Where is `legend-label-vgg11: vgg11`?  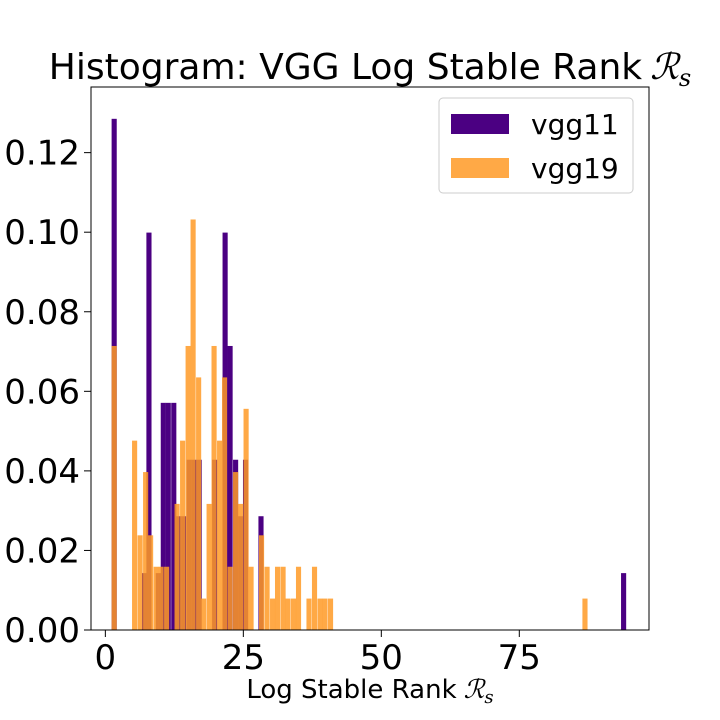 legend-label-vgg11: vgg11 is located at coordinates (575, 124).